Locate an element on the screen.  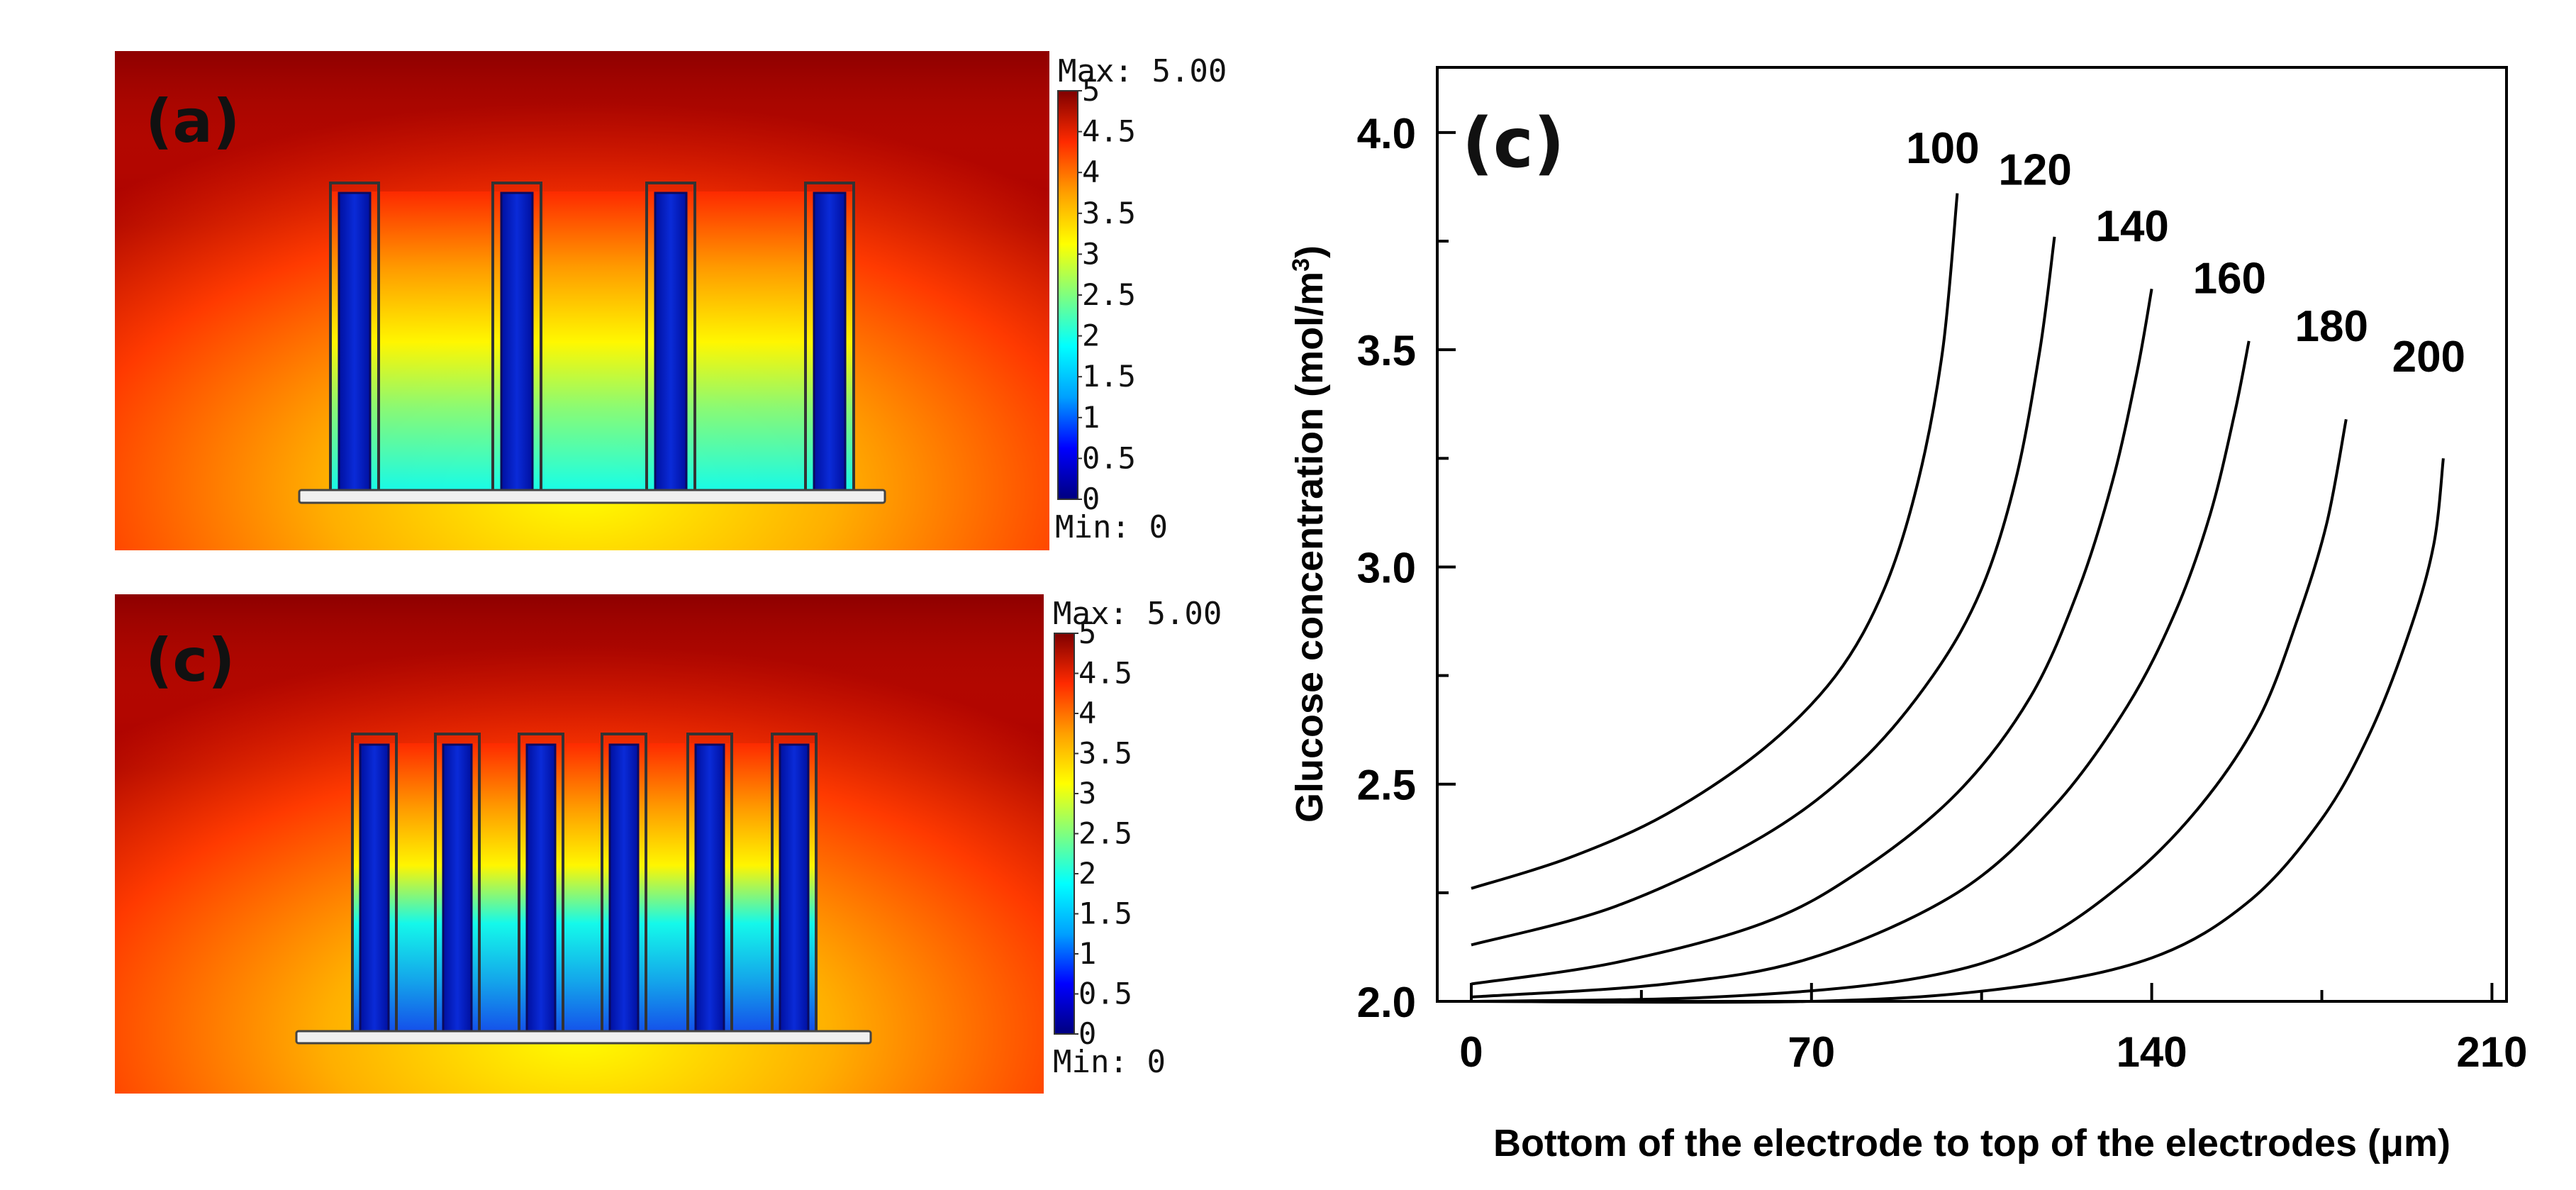
colorbar-c-scale is located at coordinates (1064, 834).